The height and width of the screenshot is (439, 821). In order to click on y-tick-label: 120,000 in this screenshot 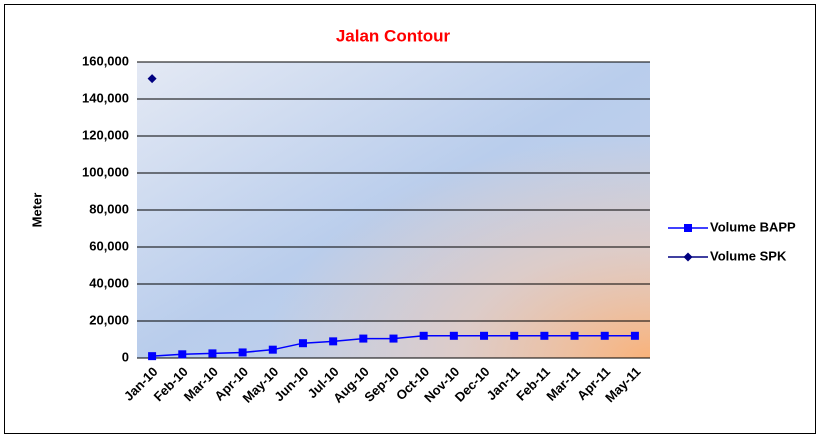, I will do `click(105, 134)`.